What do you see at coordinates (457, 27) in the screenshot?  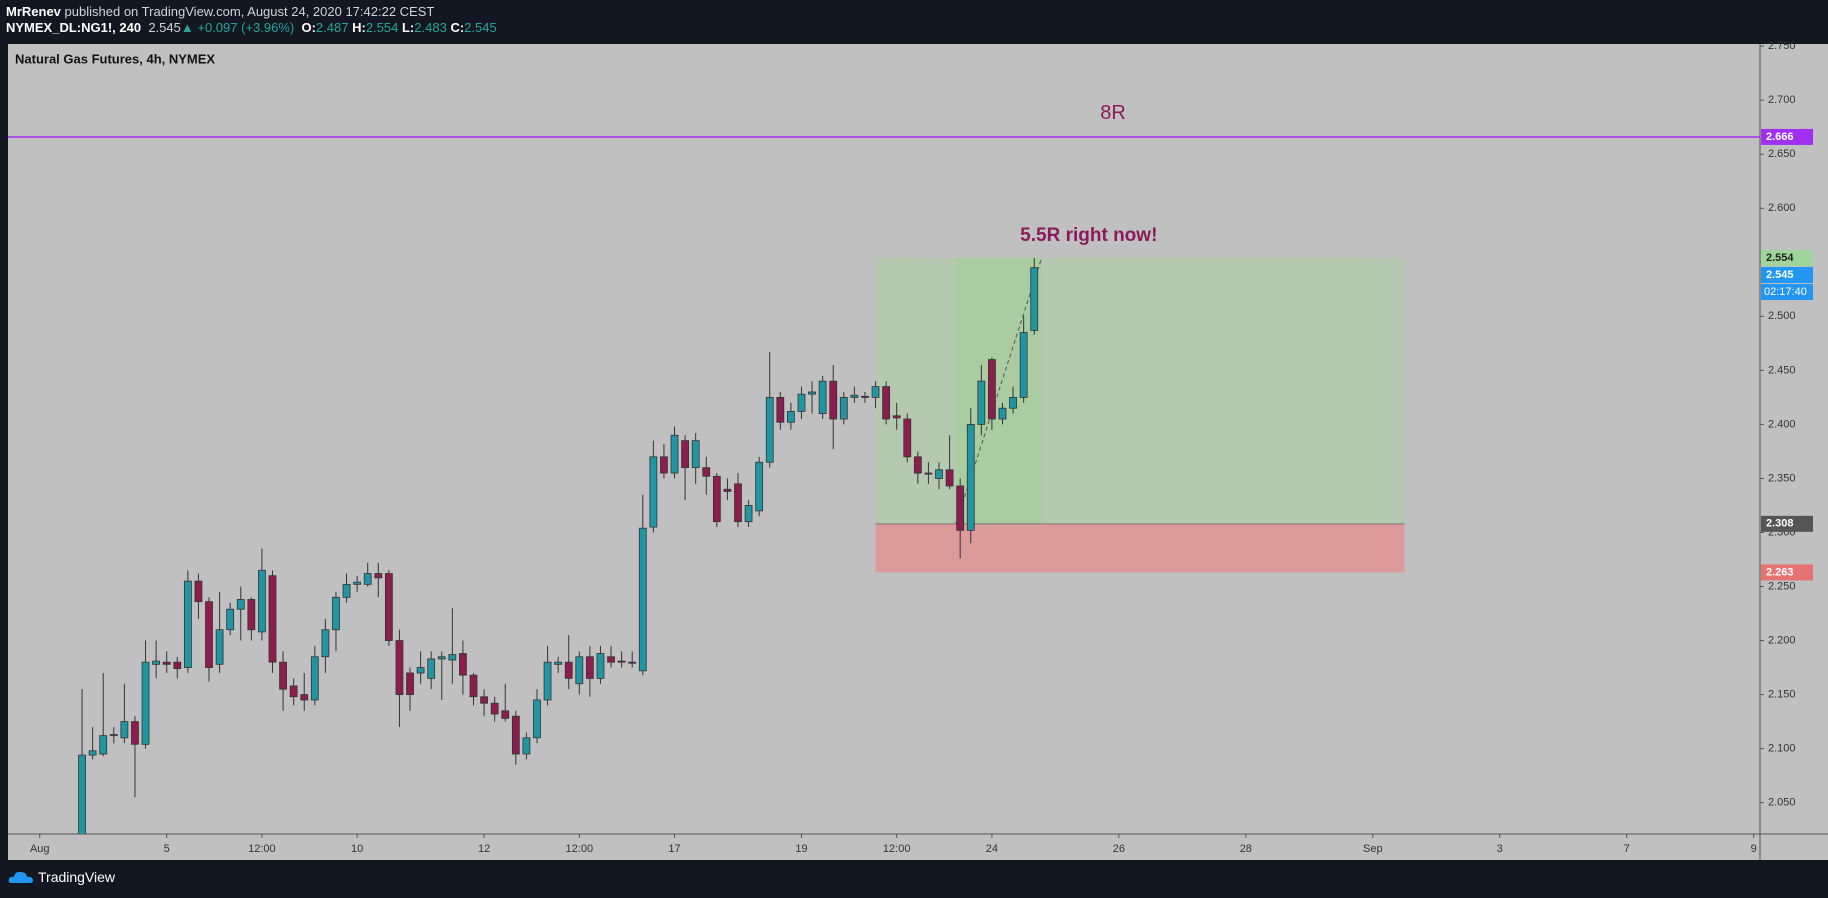 I see `c-label: C:` at bounding box center [457, 27].